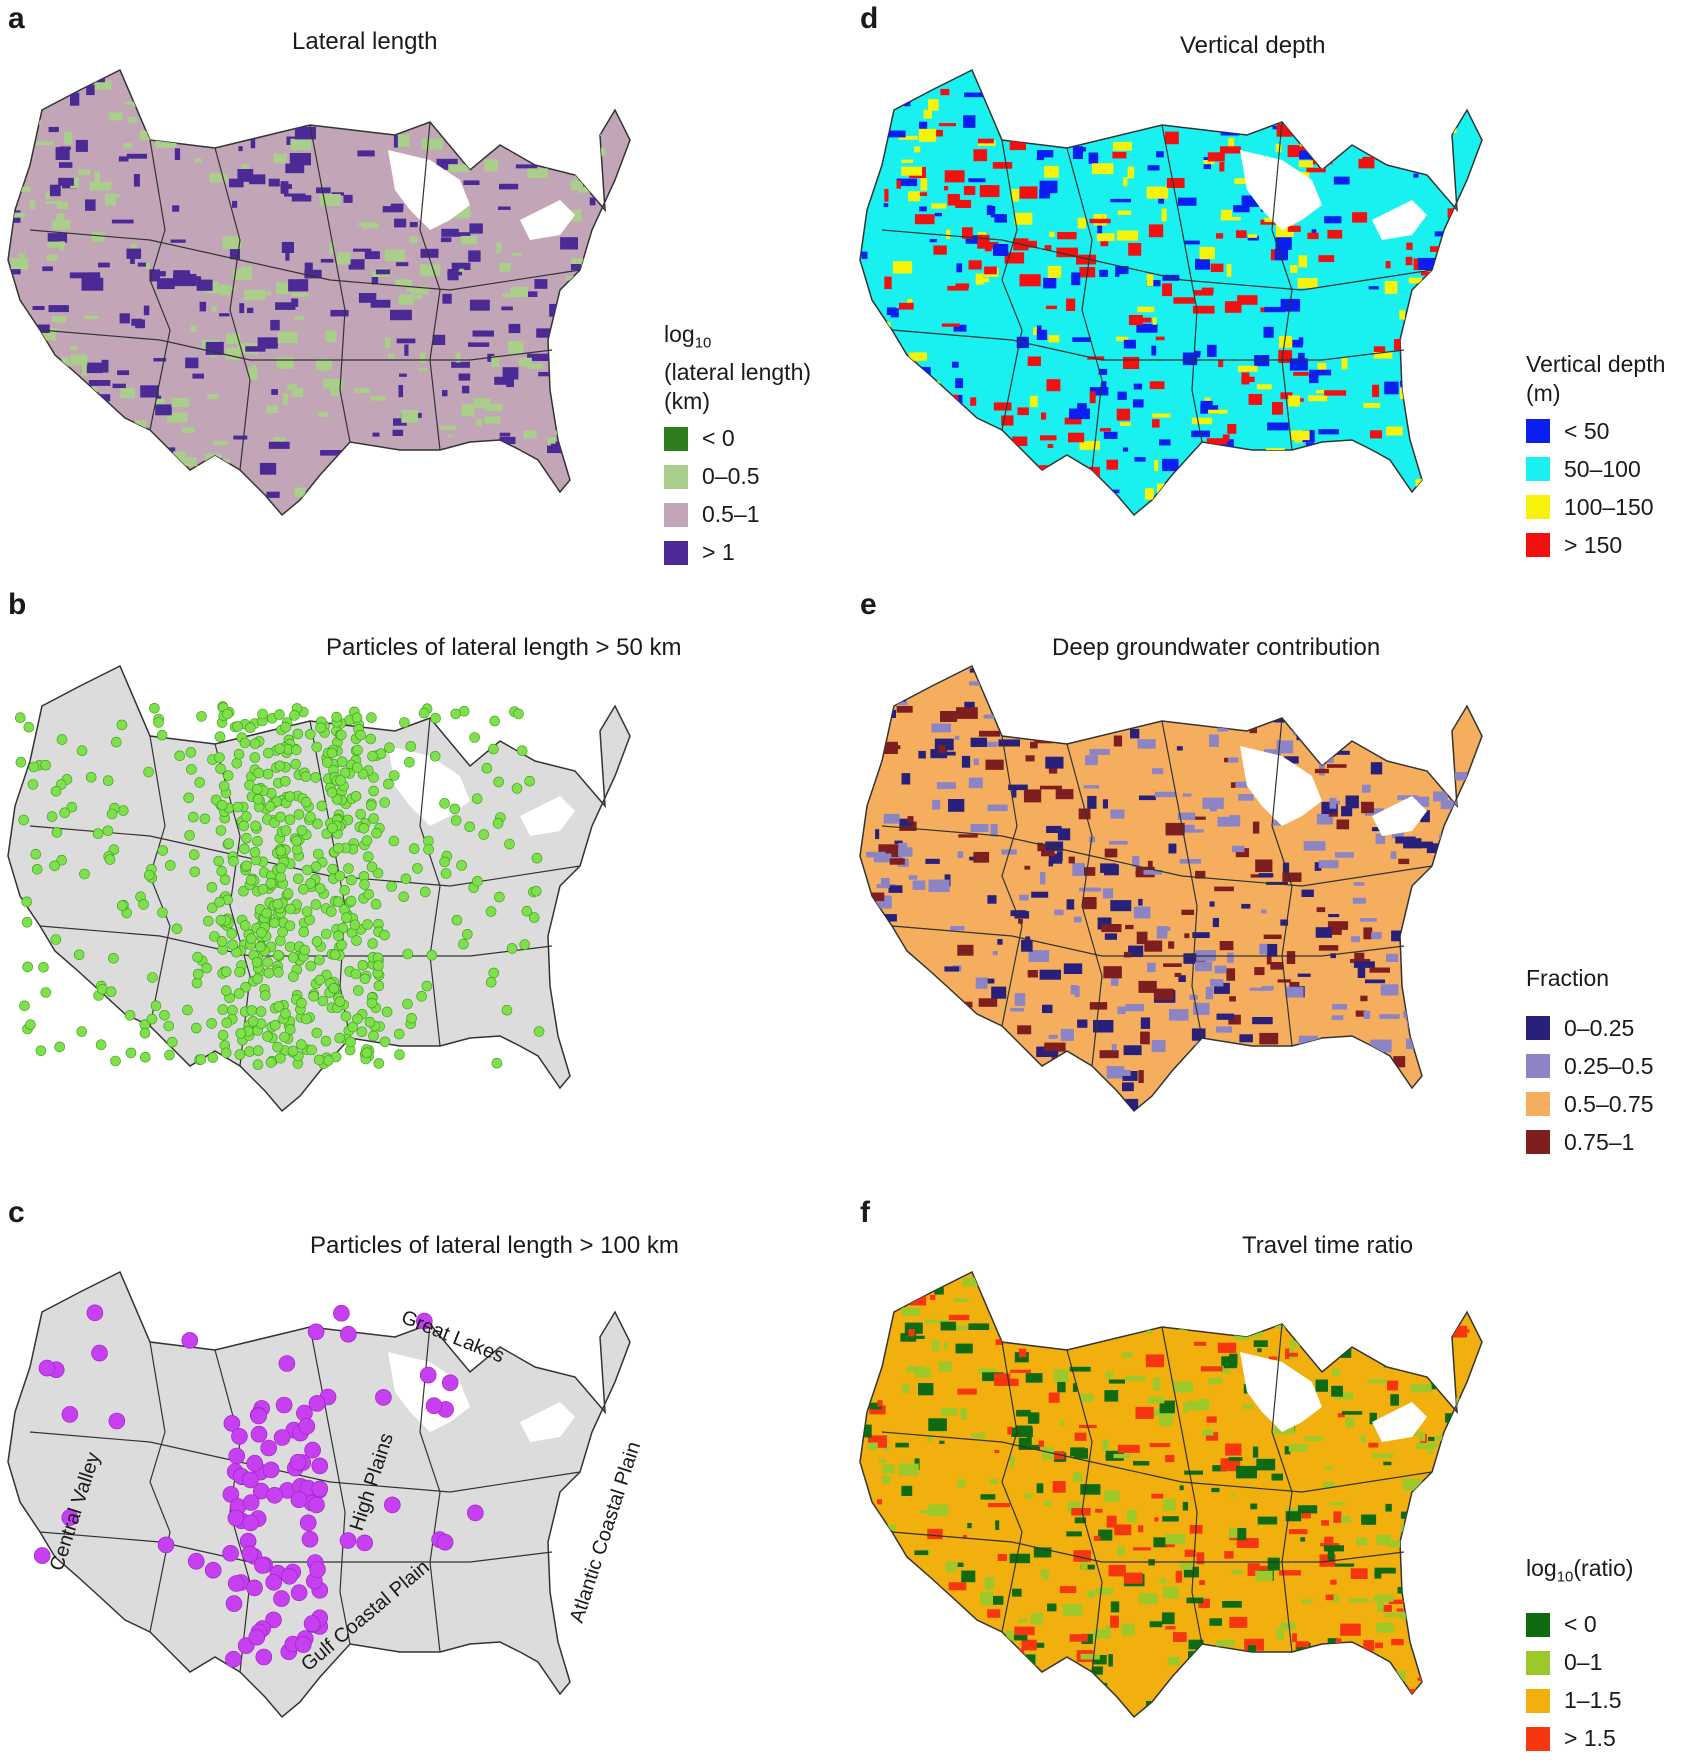  What do you see at coordinates (1609, 506) in the screenshot?
I see `legend-label: 100–150` at bounding box center [1609, 506].